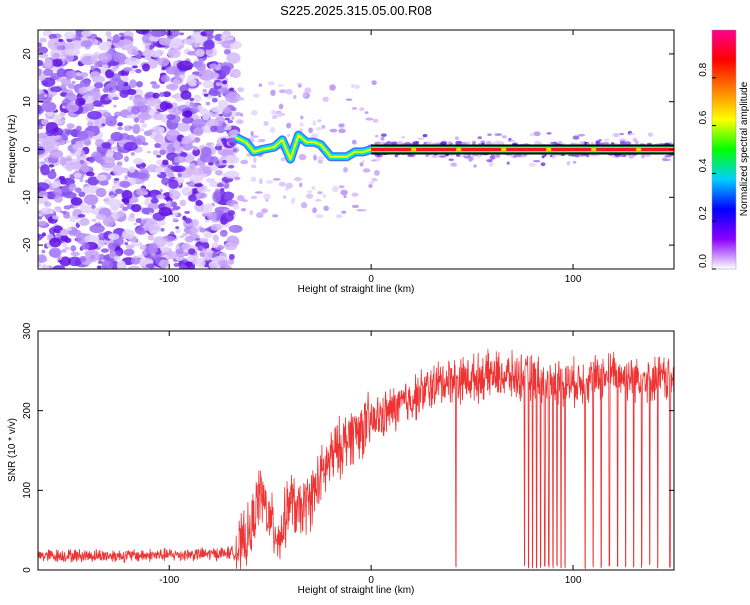 The image size is (750, 605). What do you see at coordinates (12, 450) in the screenshot?
I see `snr-y-axis-label: SNR (10 * v/v)` at bounding box center [12, 450].